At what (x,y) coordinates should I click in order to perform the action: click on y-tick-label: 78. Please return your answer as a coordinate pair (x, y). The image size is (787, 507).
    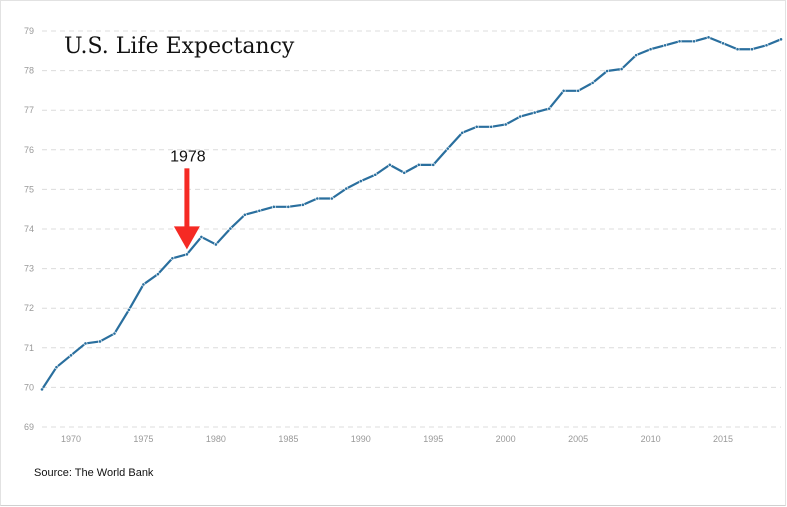
    Looking at the image, I should click on (29, 71).